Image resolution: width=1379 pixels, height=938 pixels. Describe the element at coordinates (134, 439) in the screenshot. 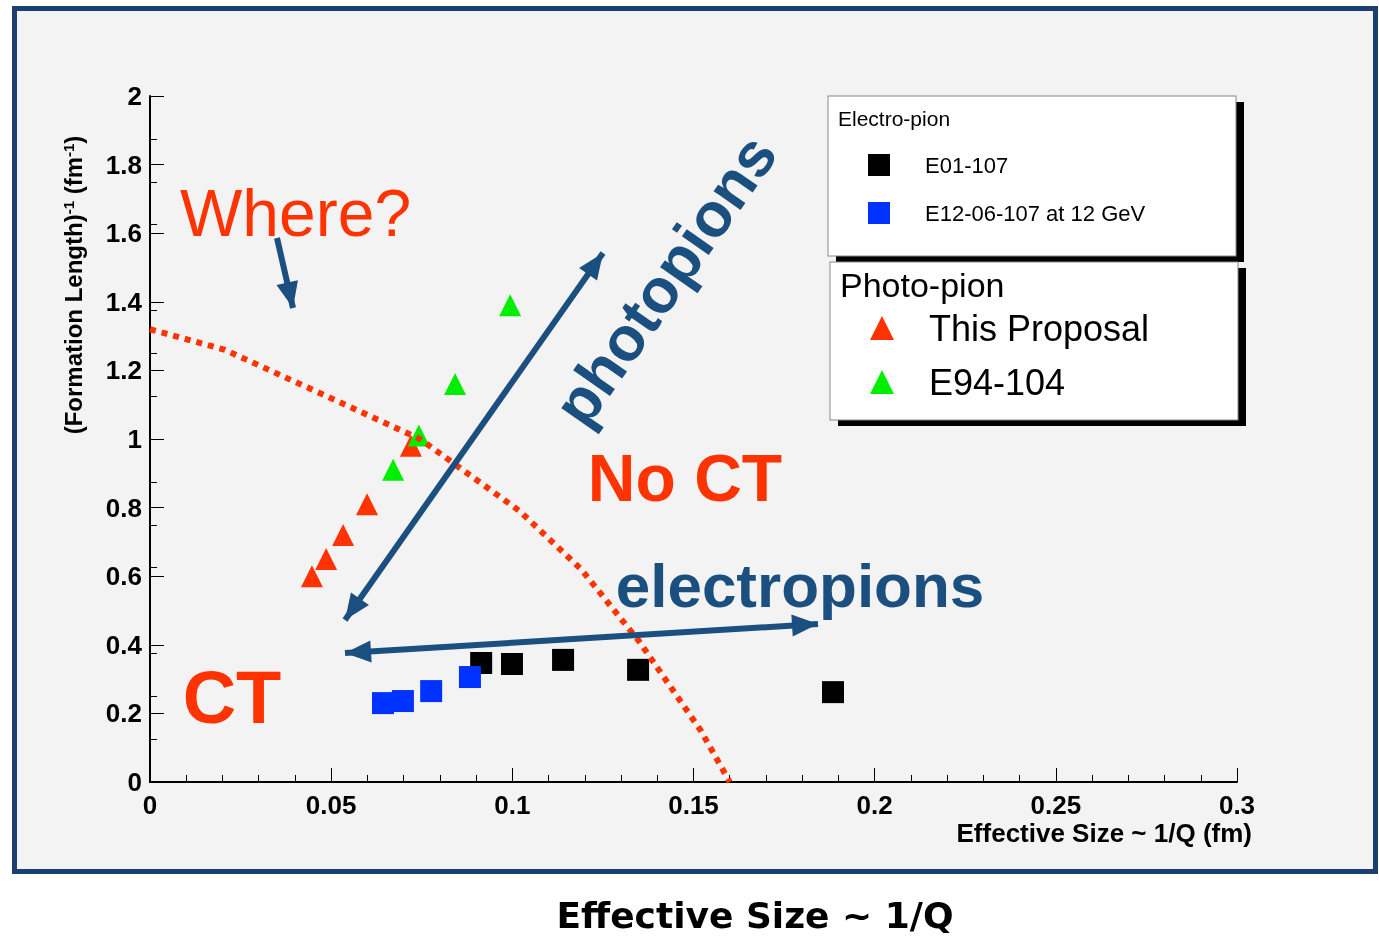

I see `y-tick-label: 1` at that location.